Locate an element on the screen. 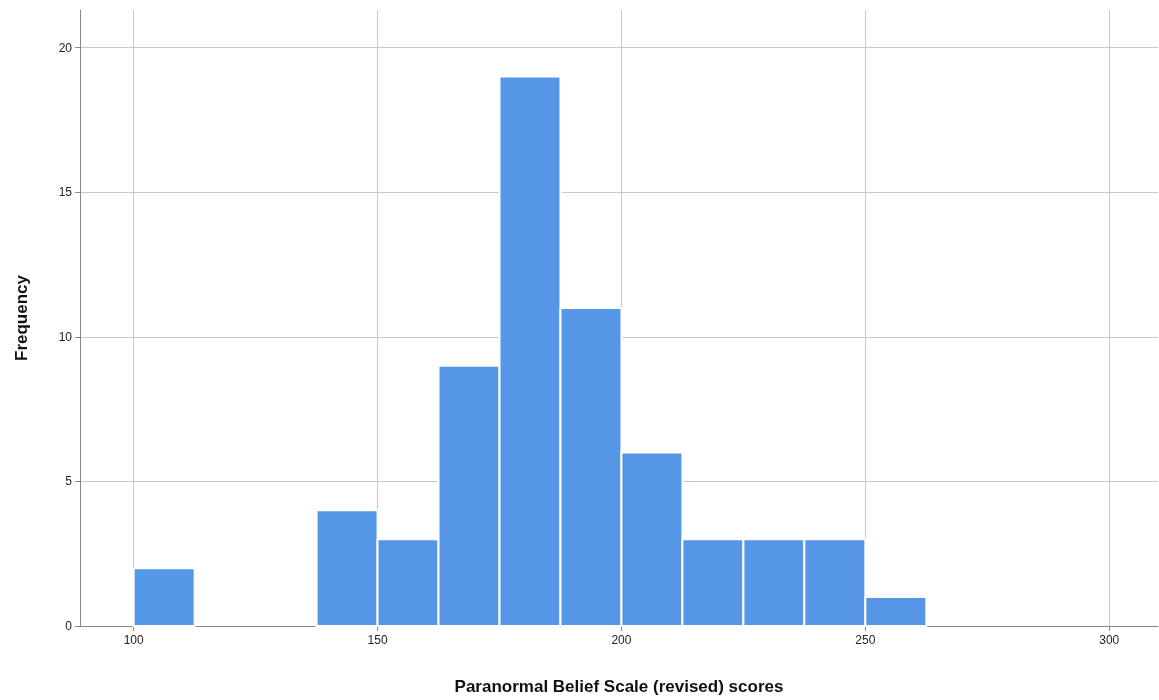 The height and width of the screenshot is (700, 1159). y-axis-title: Frequency is located at coordinates (21, 317).